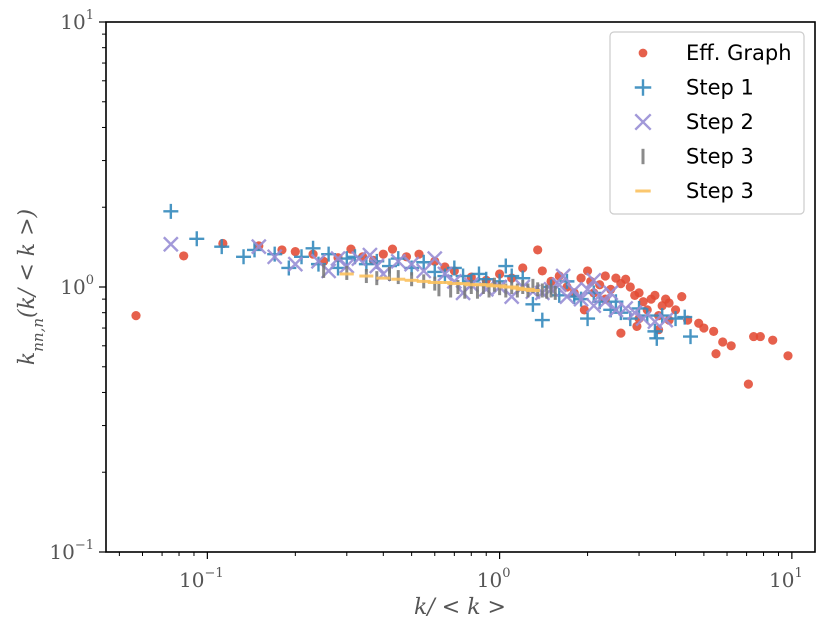 This screenshot has width=831, height=635. What do you see at coordinates (506, 573) in the screenshot?
I see `x-tick-exp: 0` at bounding box center [506, 573].